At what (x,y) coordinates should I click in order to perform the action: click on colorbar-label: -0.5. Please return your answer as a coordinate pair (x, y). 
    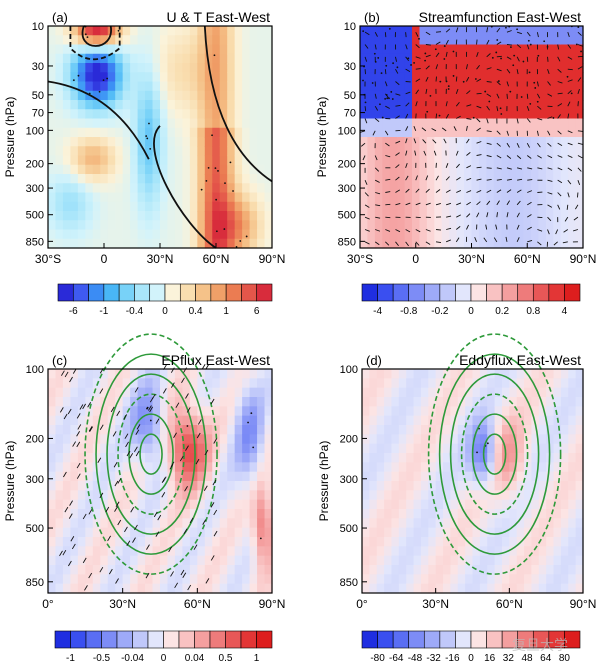
    Looking at the image, I should click on (102, 658).